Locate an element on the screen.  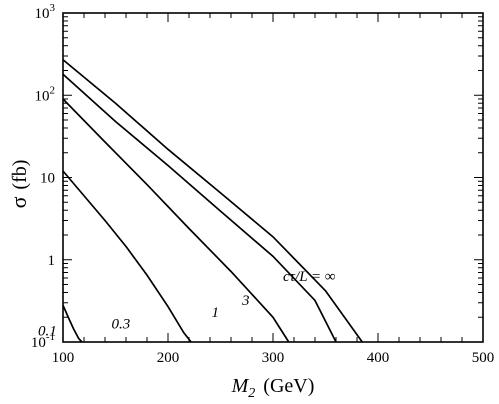
x-tick-label: 300 is located at coordinates (273, 358).